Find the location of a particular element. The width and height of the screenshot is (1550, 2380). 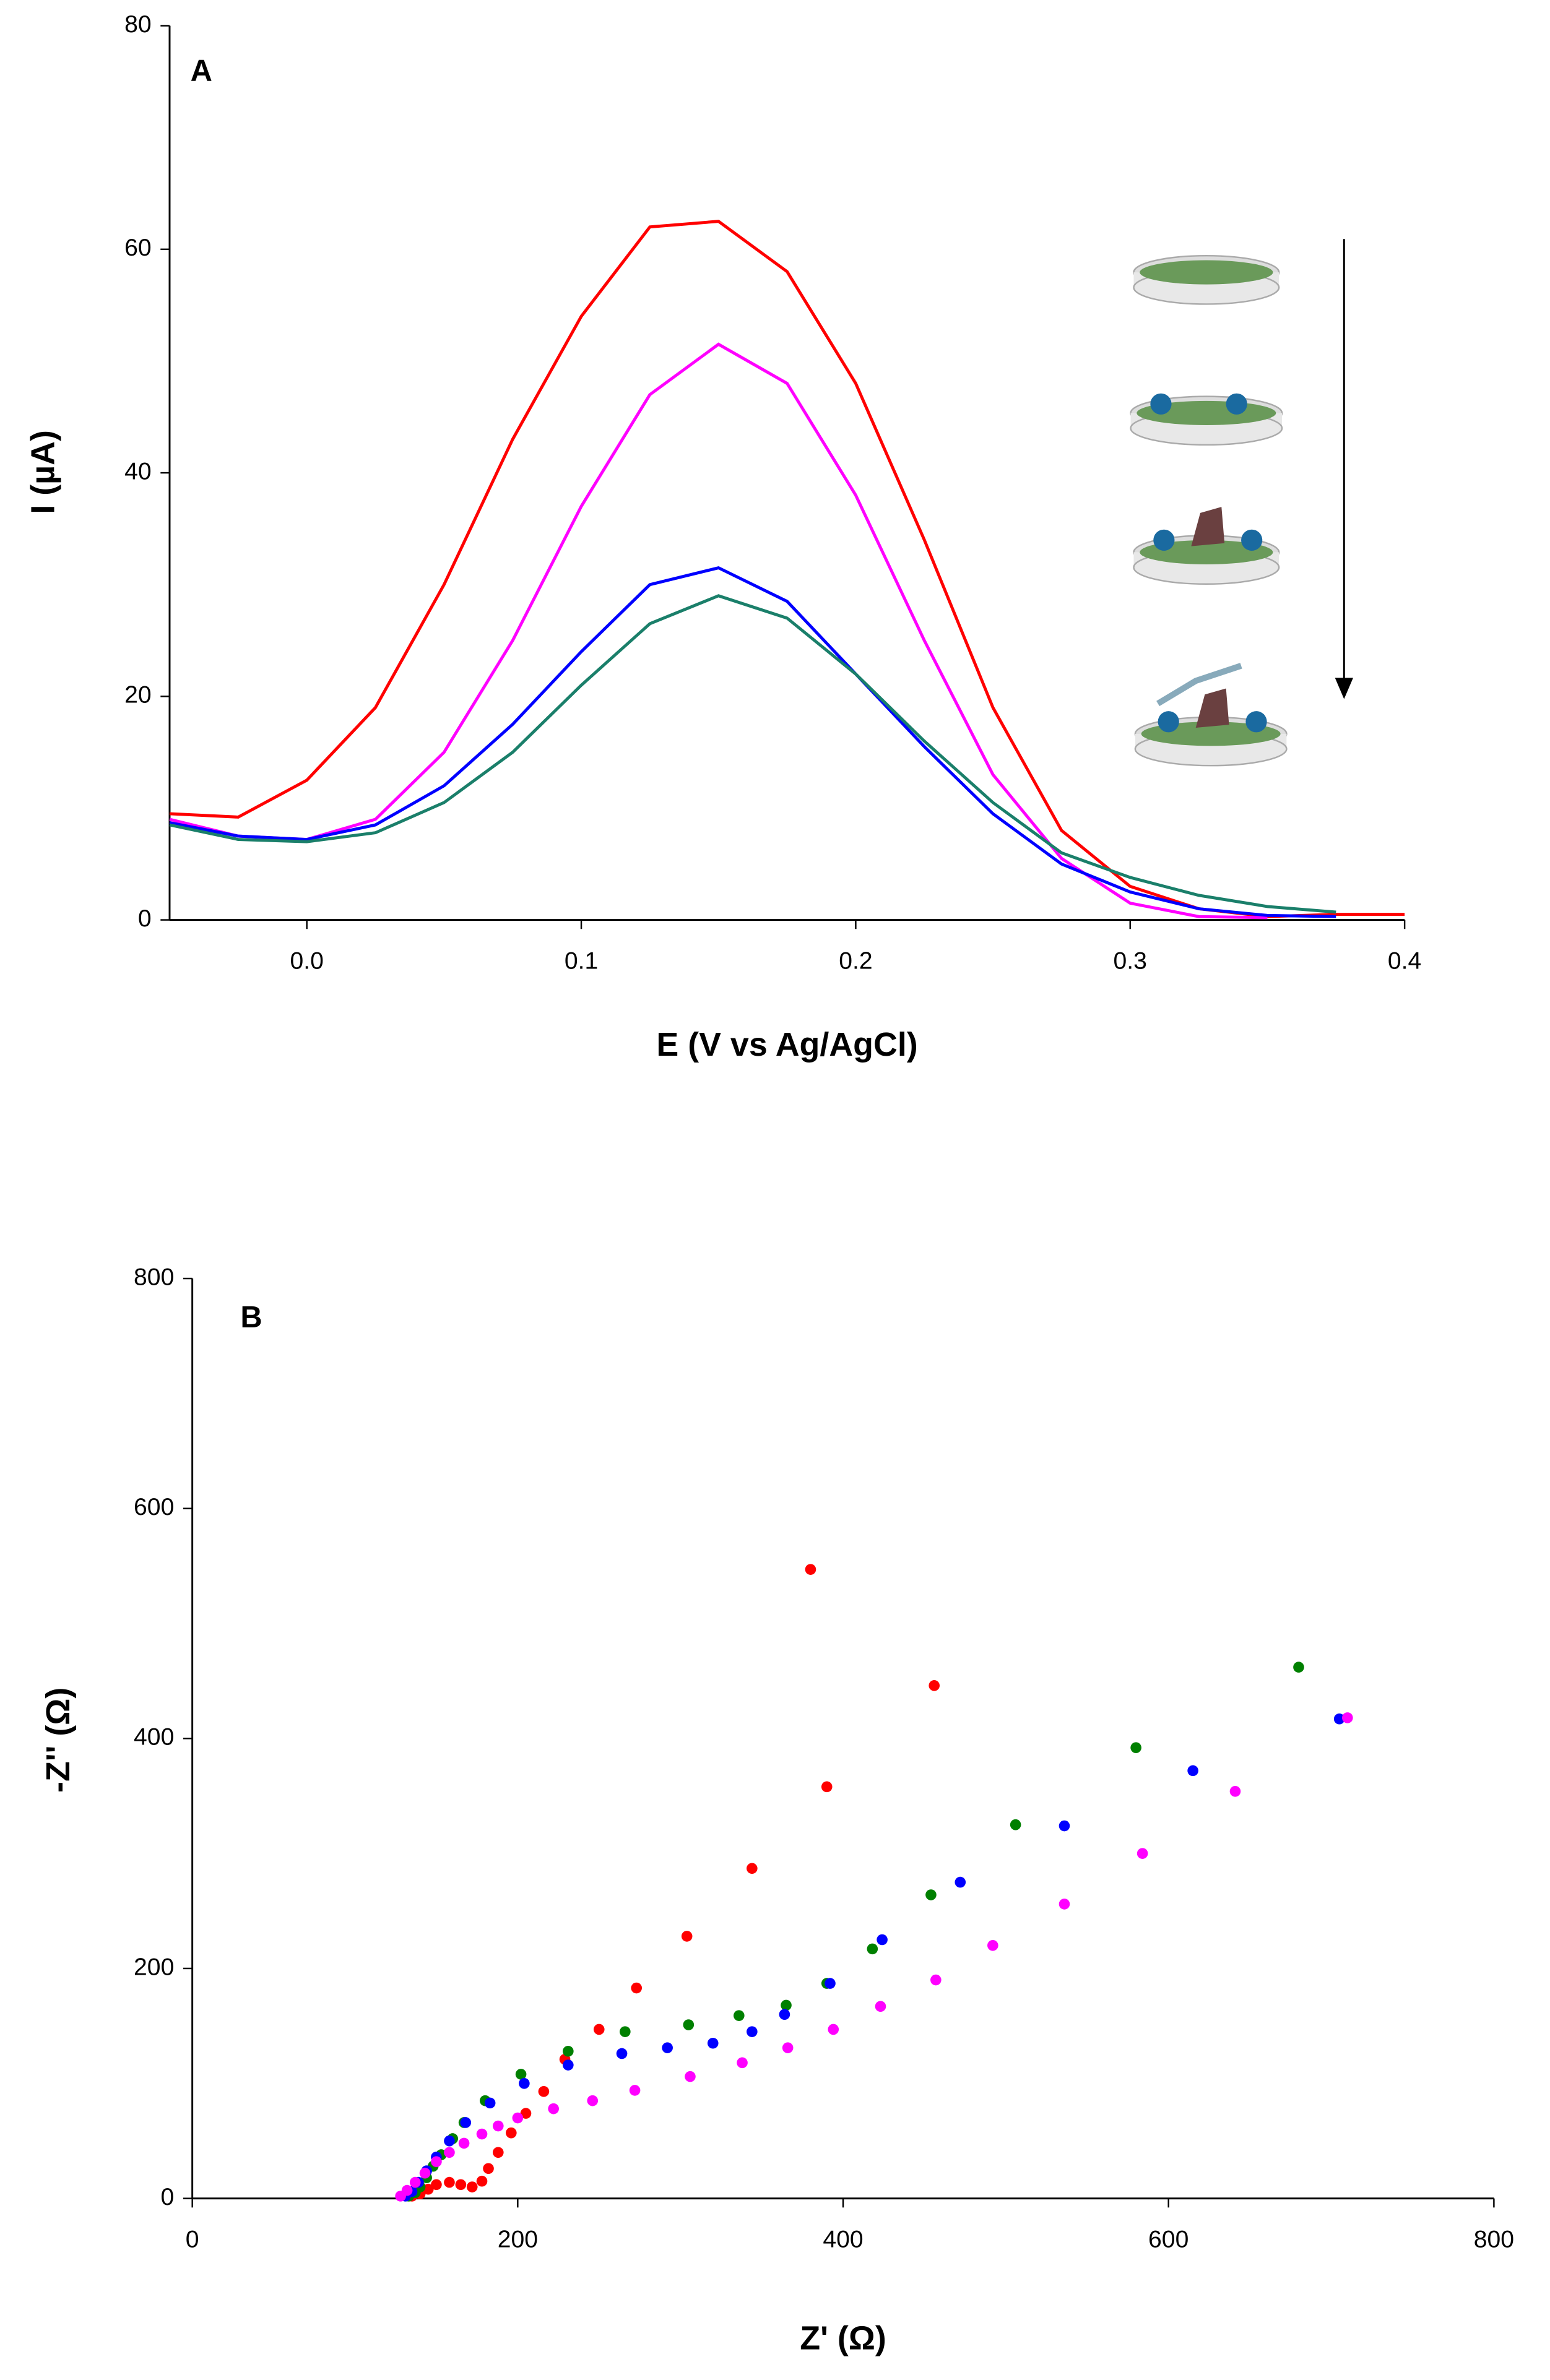

x-tick-label: 0.0 is located at coordinates (306, 961).